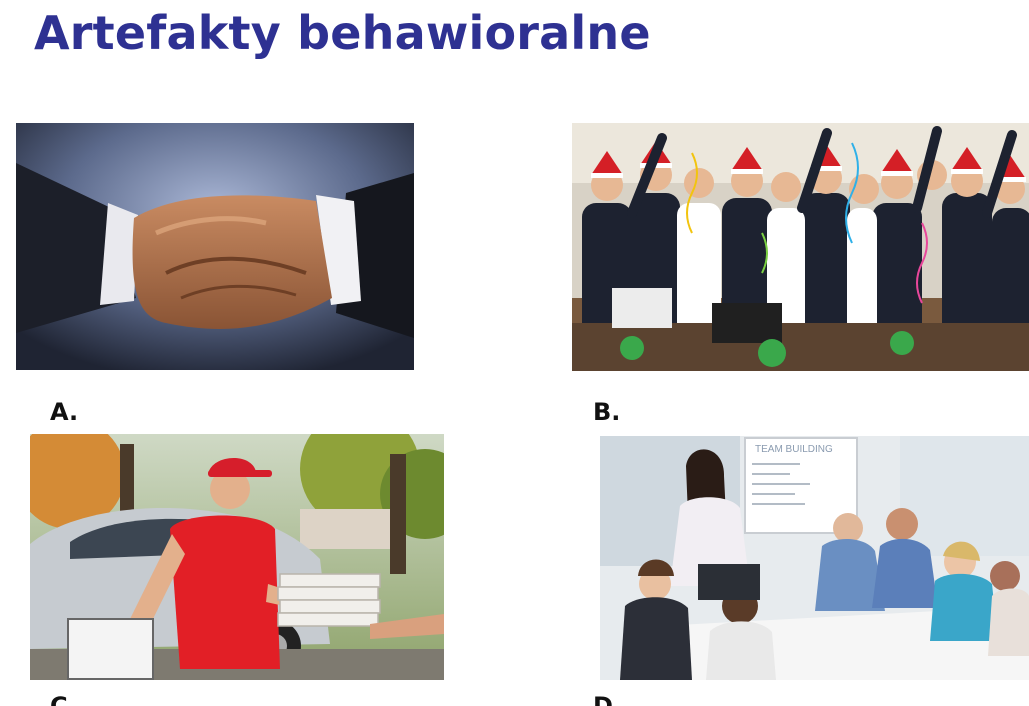 Image resolution: width=1029 pixels, height=706 pixels. I want to click on panel-label-d: D., so click(608, 699).